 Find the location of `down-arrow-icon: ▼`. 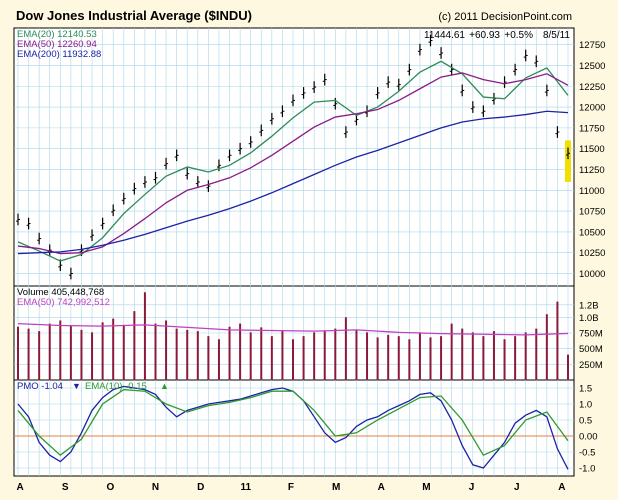

down-arrow-icon: ▼ is located at coordinates (76, 386).